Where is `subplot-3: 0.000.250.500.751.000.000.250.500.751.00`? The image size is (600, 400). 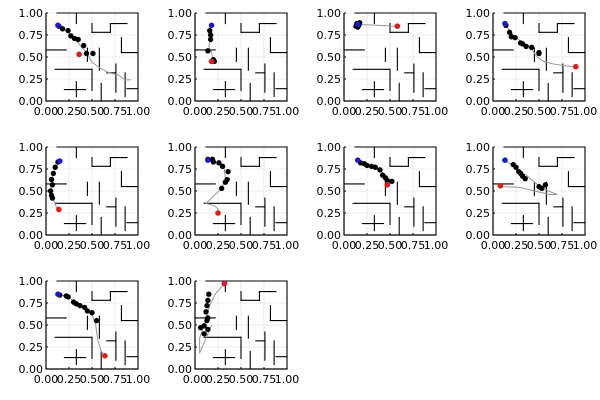 subplot-3: 0.000.250.500.751.000.000.250.500.751.00 is located at coordinates (383, 62).